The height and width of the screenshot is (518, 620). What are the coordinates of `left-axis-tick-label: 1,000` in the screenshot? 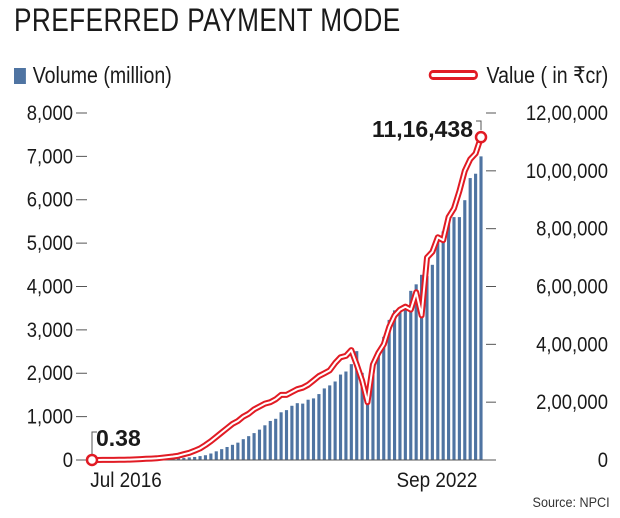 It's located at (50, 417).